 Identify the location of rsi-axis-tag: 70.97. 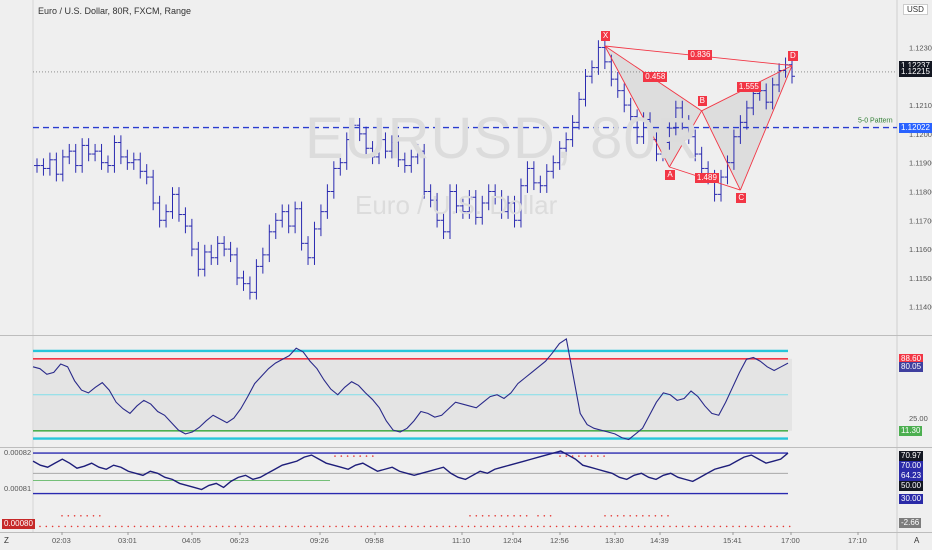
(911, 456).